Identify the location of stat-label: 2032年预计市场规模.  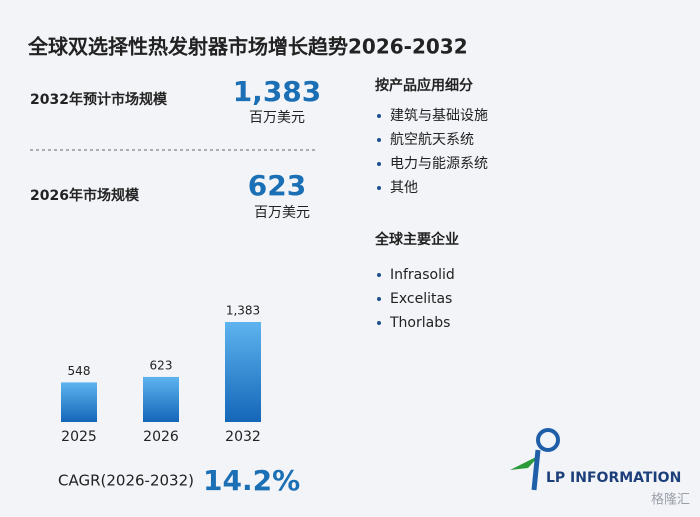
(99, 99).